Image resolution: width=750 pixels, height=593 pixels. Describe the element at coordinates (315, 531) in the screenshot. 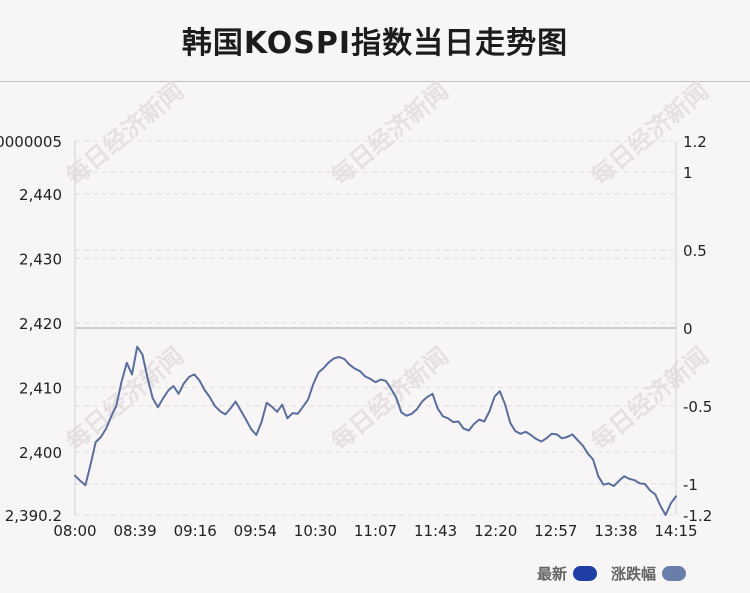

I see `x-tick-4: 10:30` at that location.